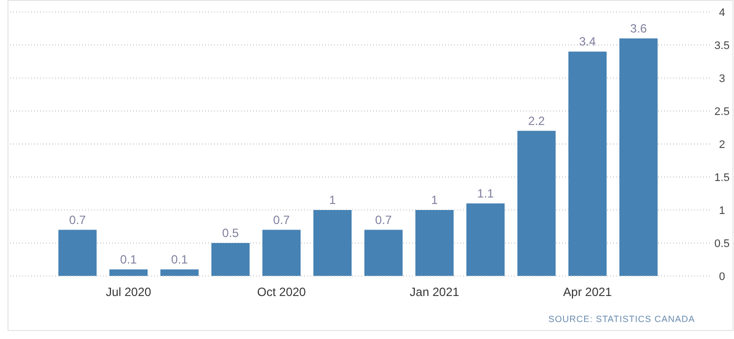 This screenshot has height=339, width=734. Describe the element at coordinates (722, 211) in the screenshot. I see `y-tick-label: 1` at that location.